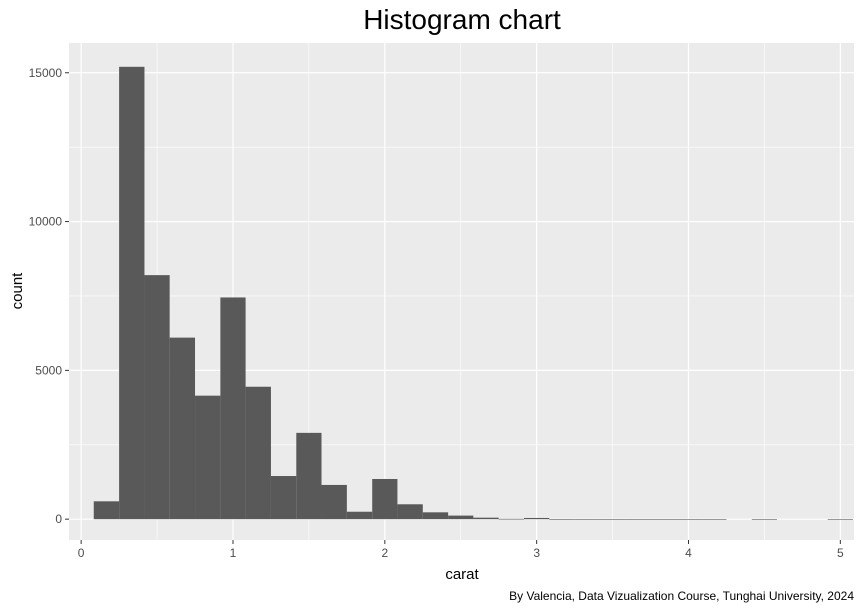 The height and width of the screenshot is (611, 863). What do you see at coordinates (58, 519) in the screenshot?
I see `y-tick-label: 0` at bounding box center [58, 519].